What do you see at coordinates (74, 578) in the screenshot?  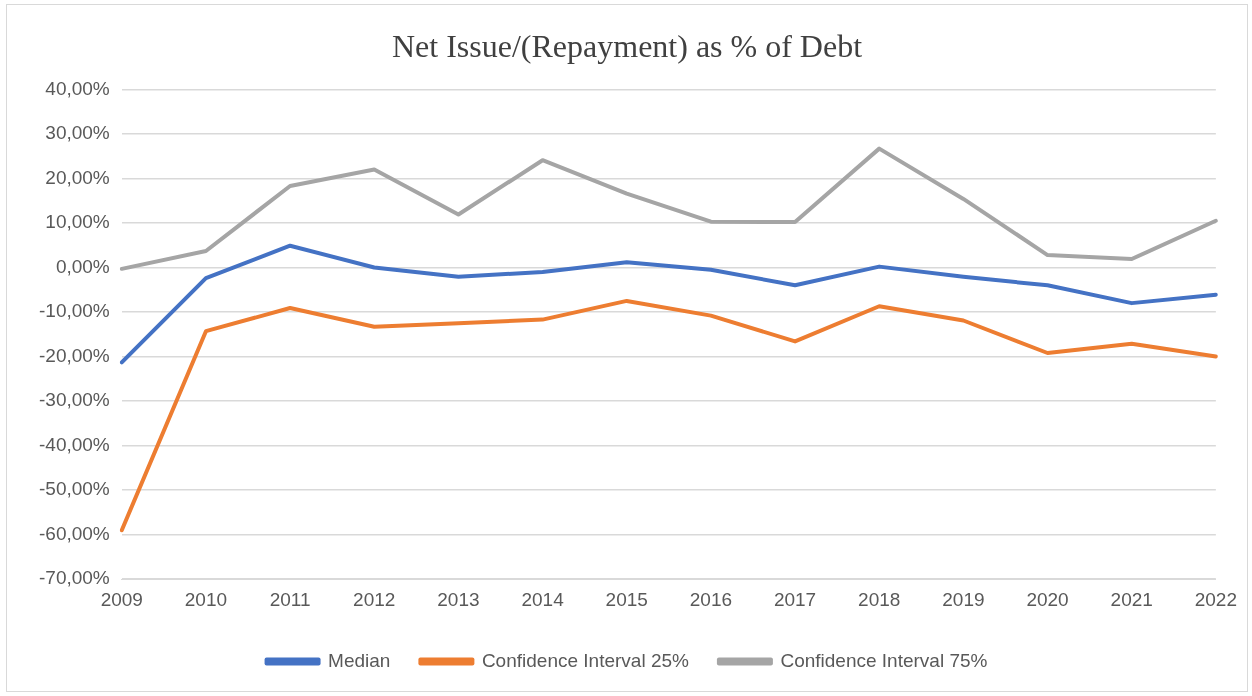 I see `y-tick-label: -70,00%` at bounding box center [74, 578].